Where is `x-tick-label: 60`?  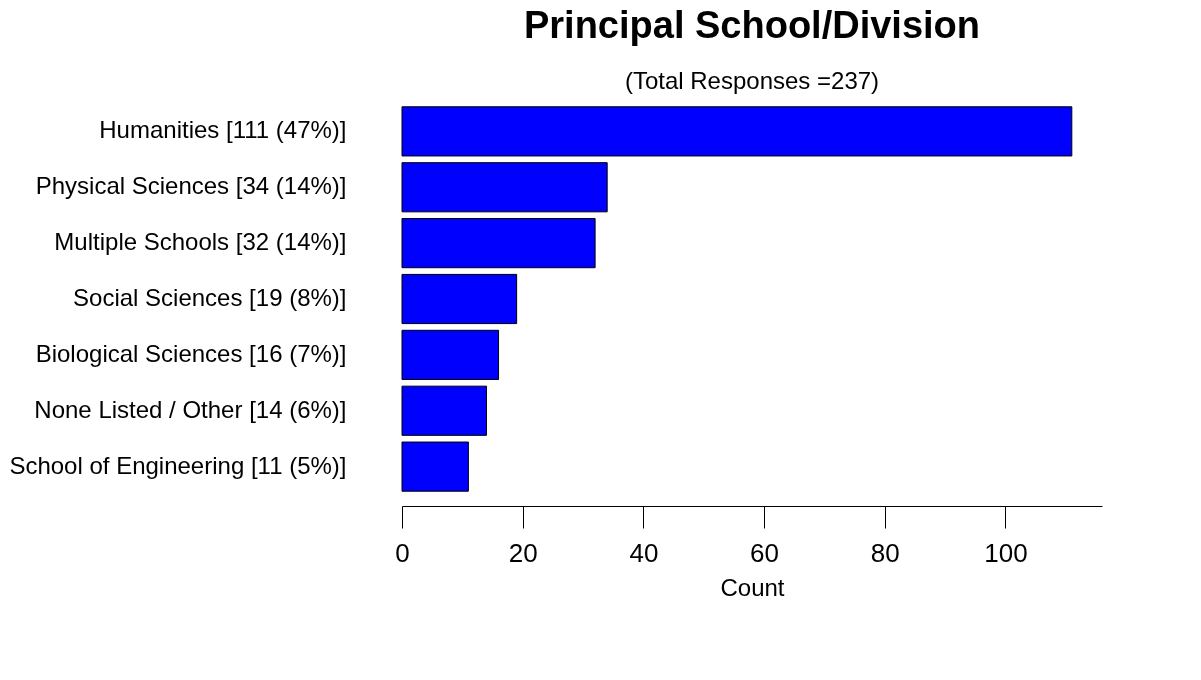 x-tick-label: 60 is located at coordinates (765, 552).